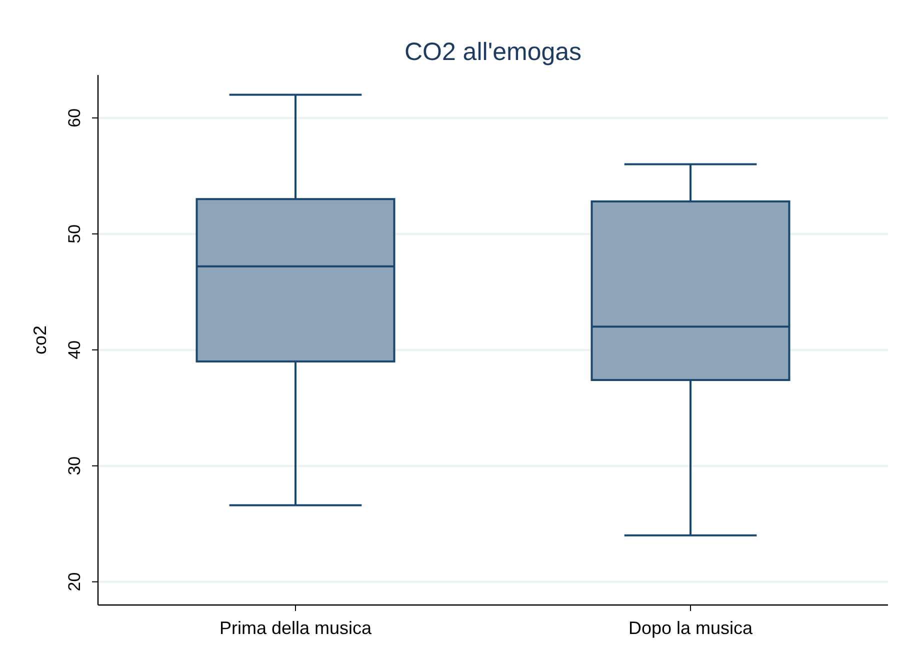 The height and width of the screenshot is (660, 897). Describe the element at coordinates (74, 350) in the screenshot. I see `y-tick-label: 40` at that location.